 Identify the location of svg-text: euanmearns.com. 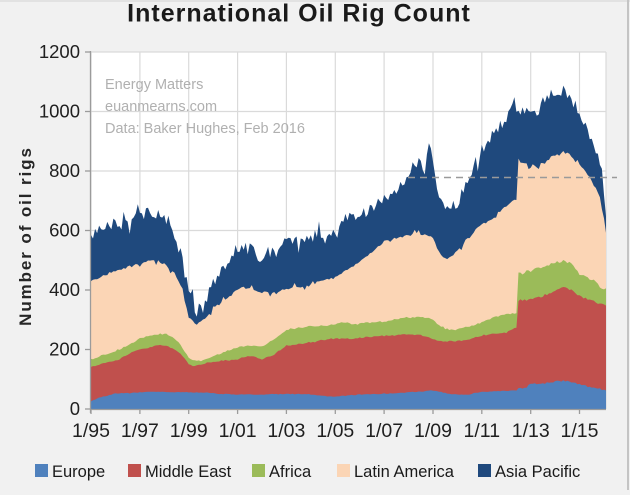
(161, 107).